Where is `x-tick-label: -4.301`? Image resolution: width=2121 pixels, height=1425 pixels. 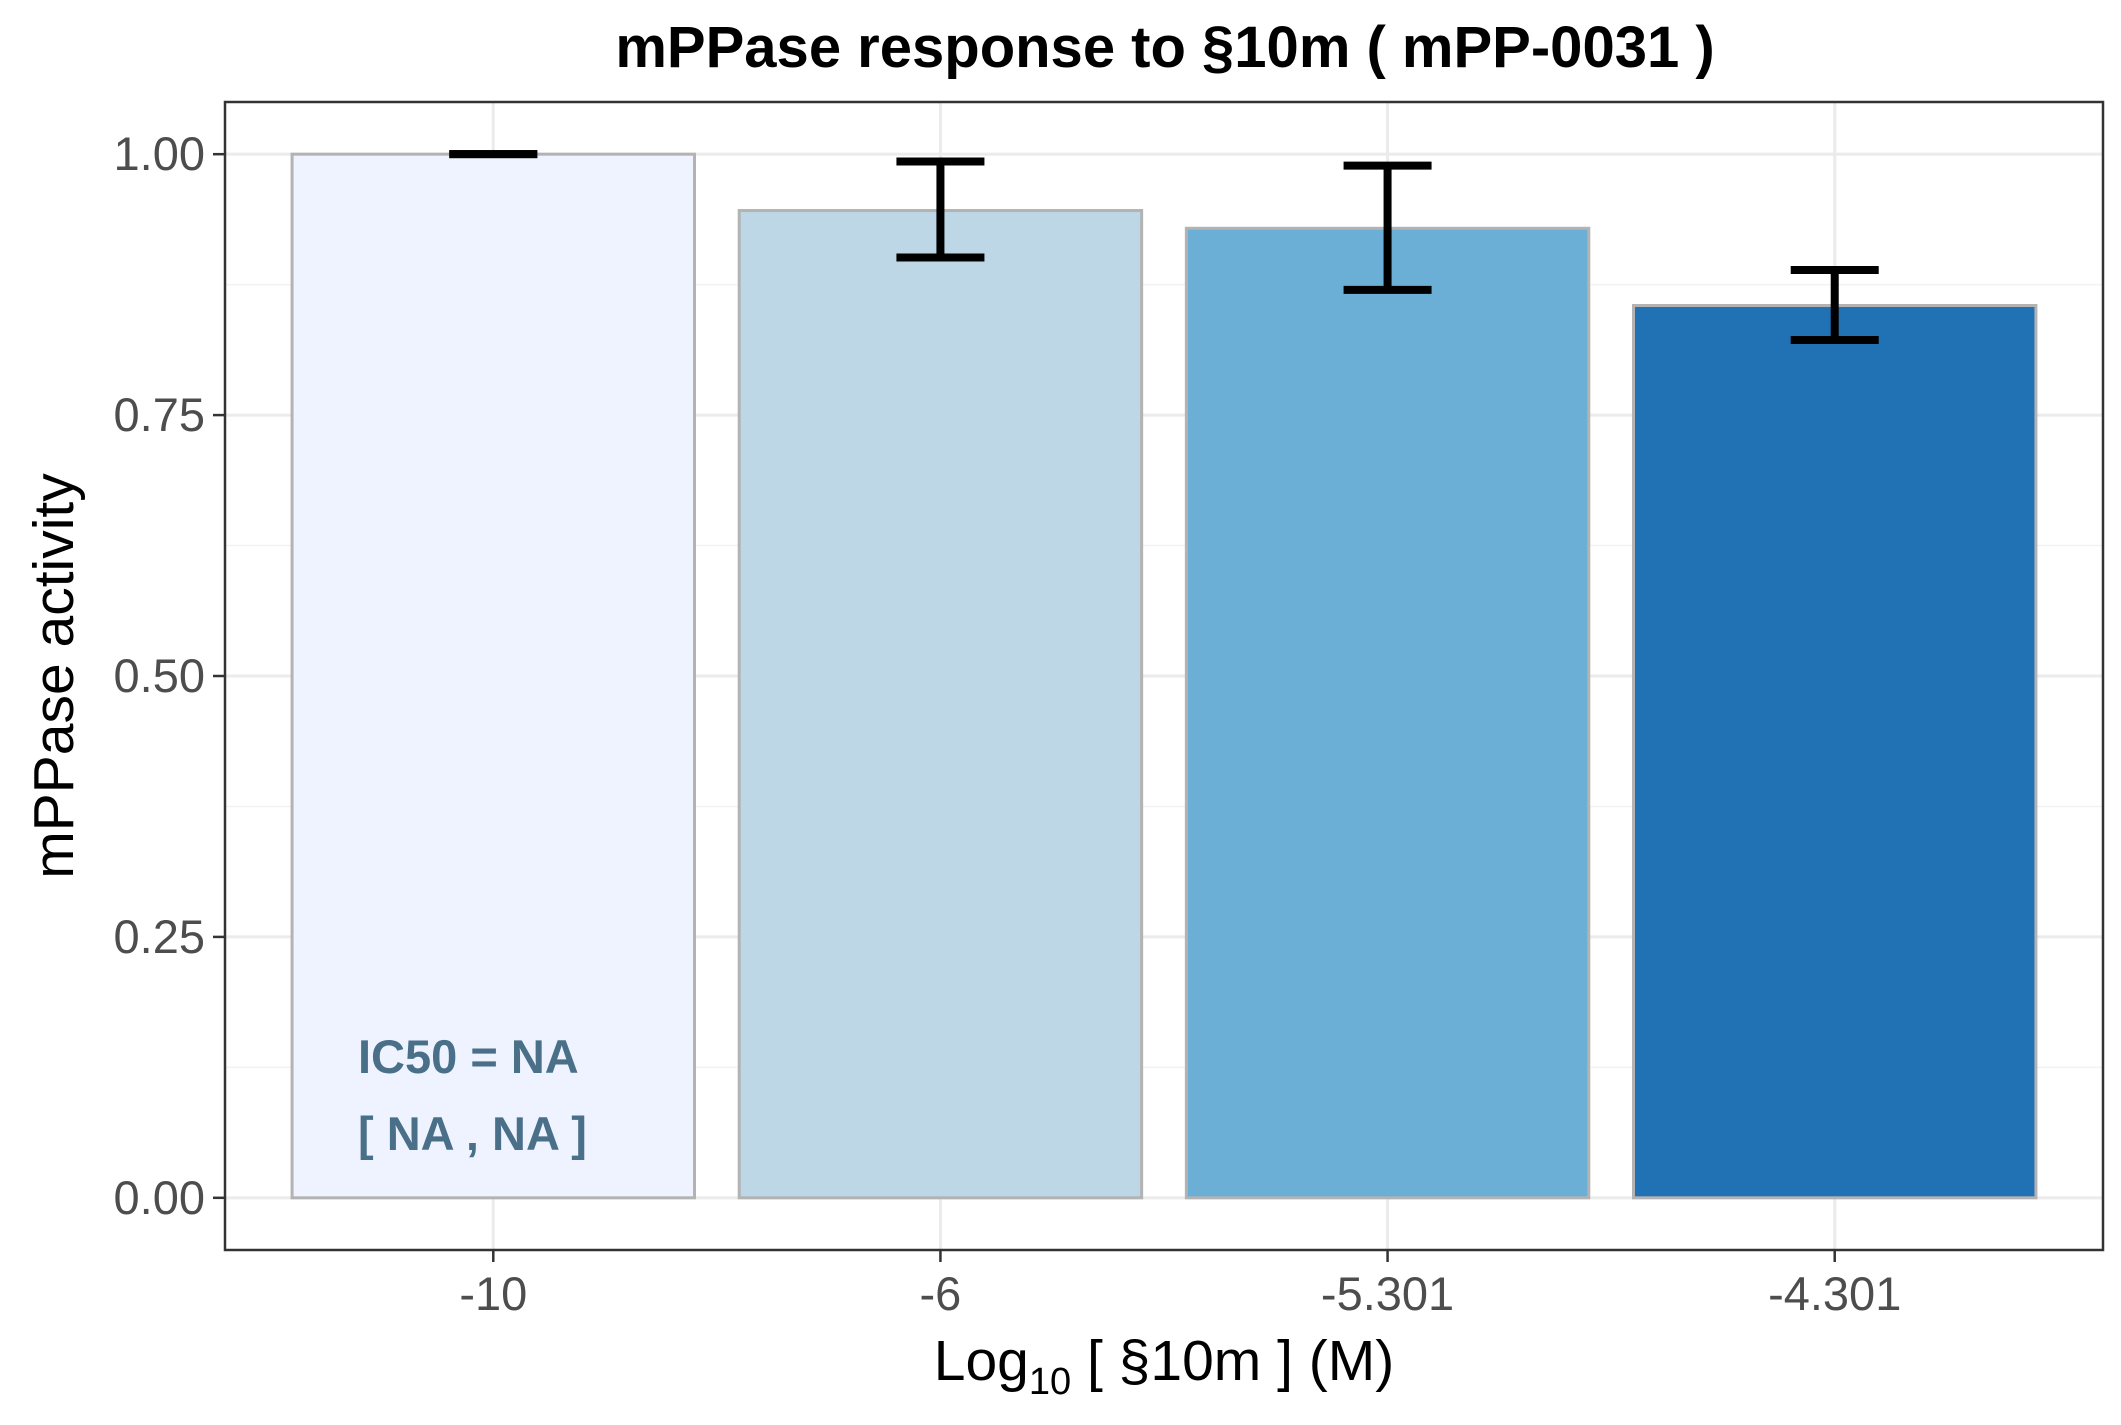
x-tick-label: -4.301 is located at coordinates (1834, 1293).